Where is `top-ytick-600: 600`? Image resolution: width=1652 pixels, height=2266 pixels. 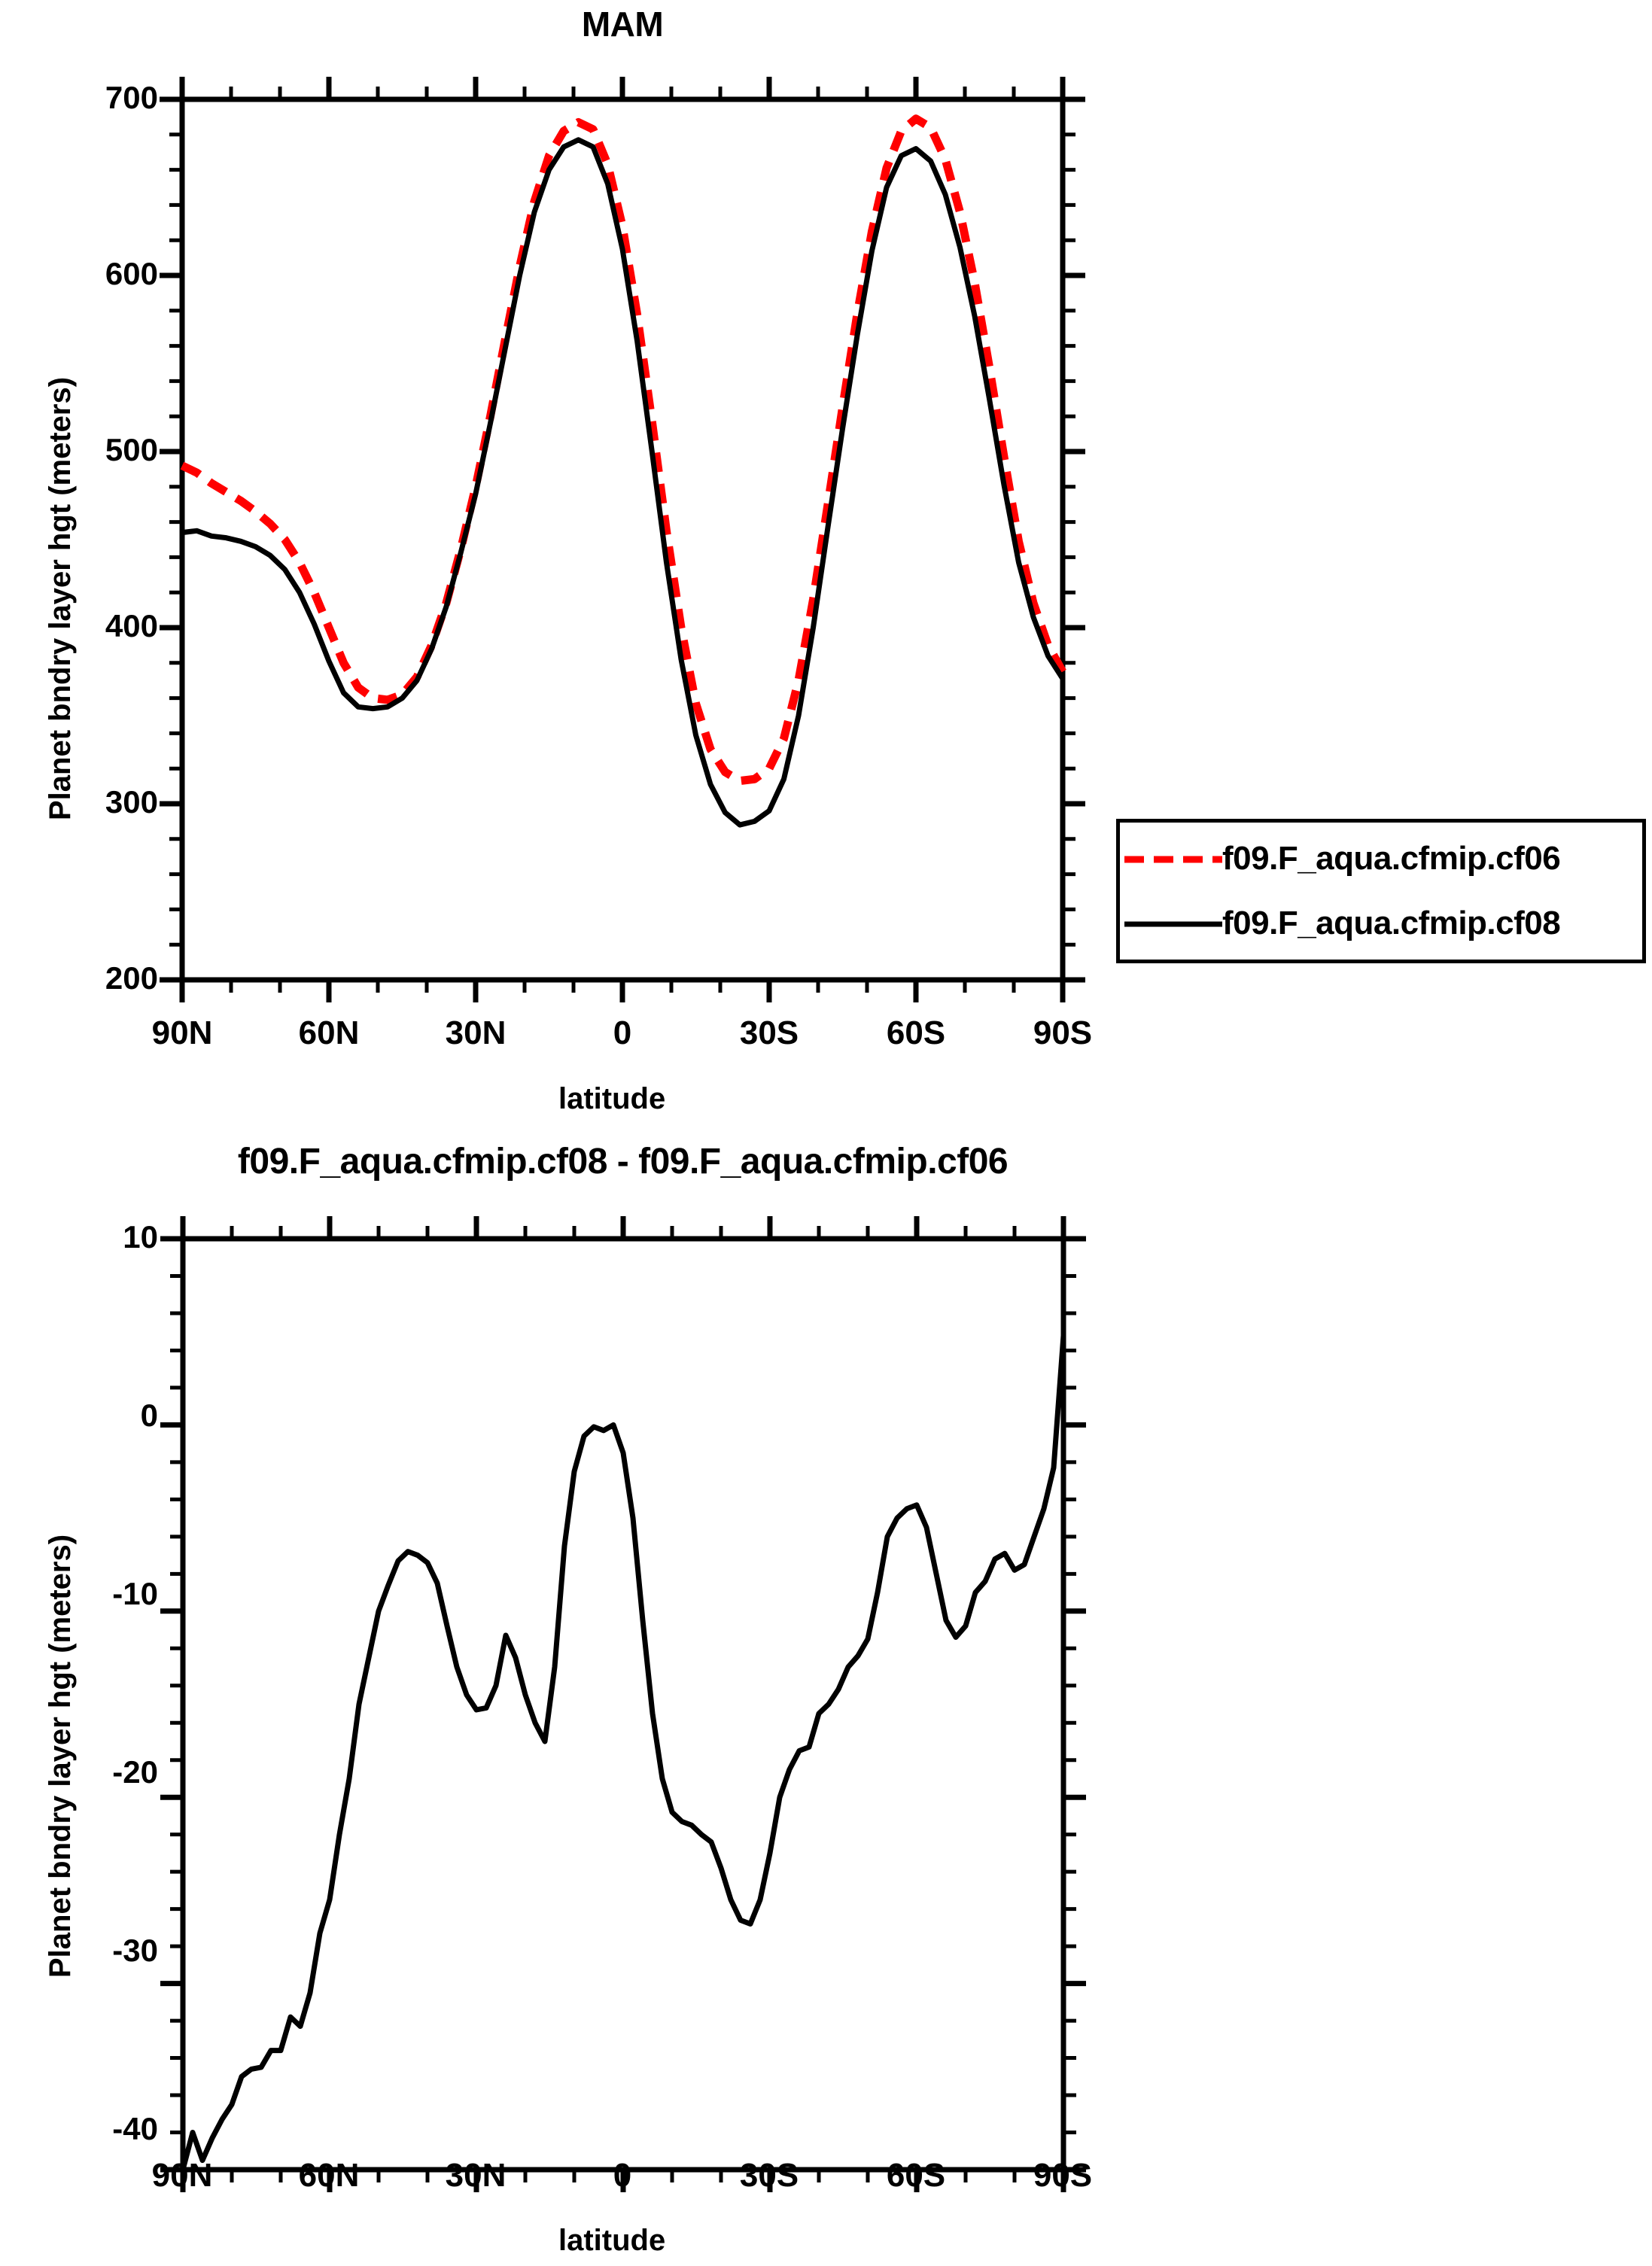 top-ytick-600: 600 is located at coordinates (132, 274).